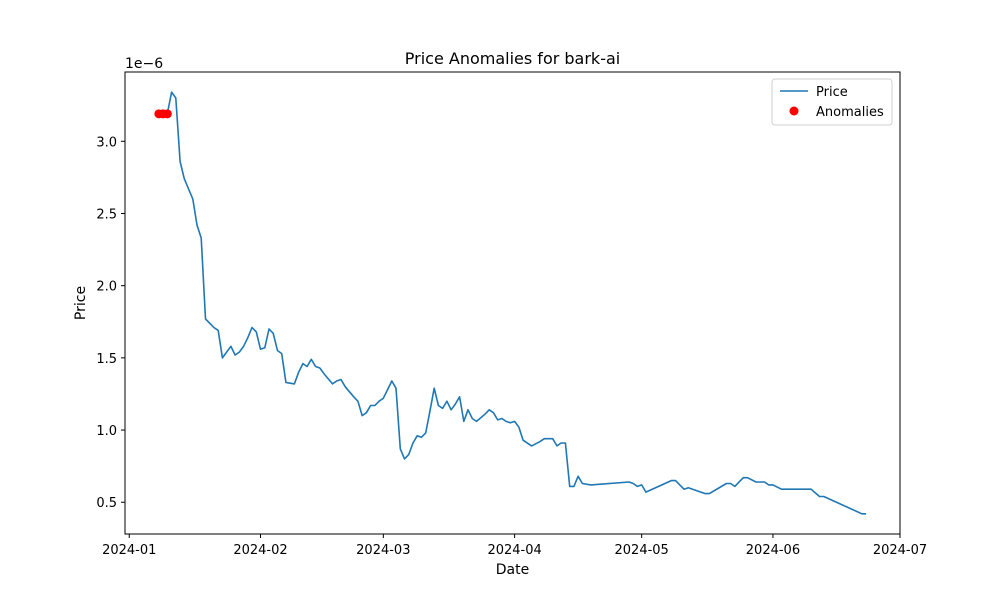  What do you see at coordinates (900, 550) in the screenshot?
I see `x-tick-label: 2024-07` at bounding box center [900, 550].